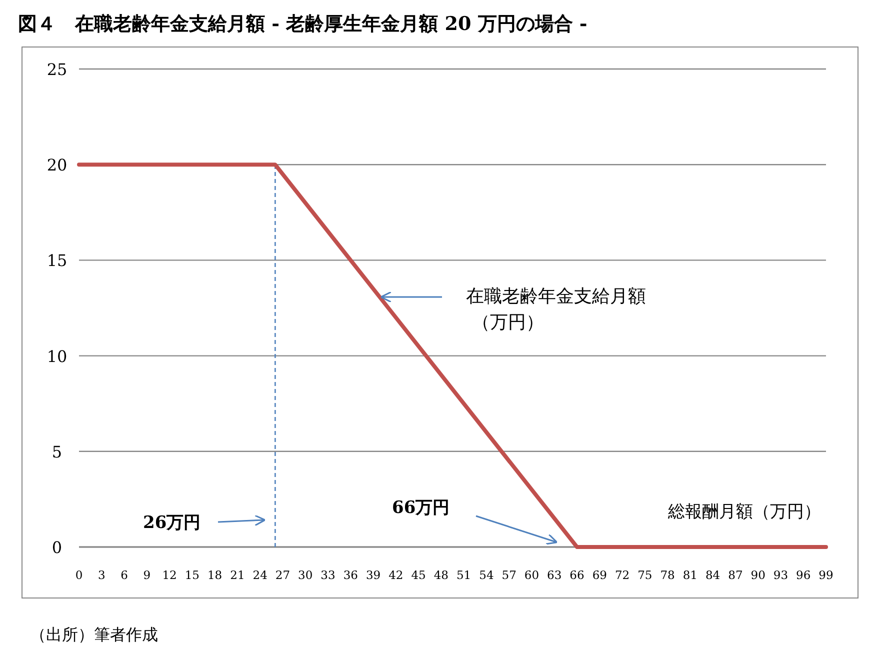 This screenshot has width=872, height=652. I want to click on x-tick-label: 90, so click(758, 575).